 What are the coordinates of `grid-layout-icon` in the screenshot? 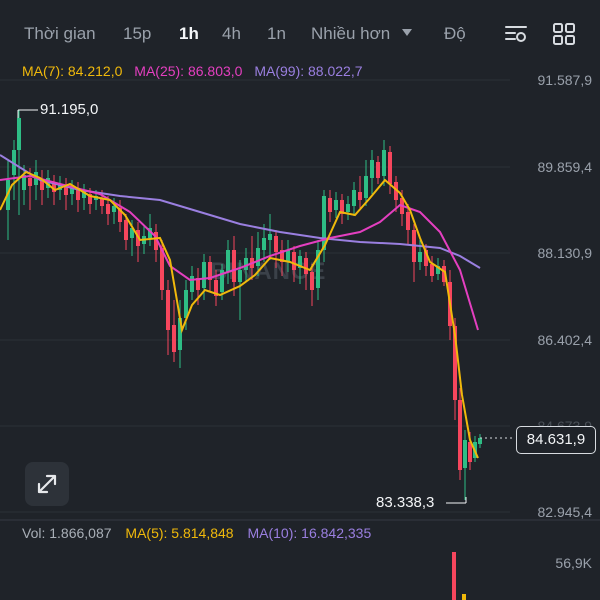 It's located at (564, 34).